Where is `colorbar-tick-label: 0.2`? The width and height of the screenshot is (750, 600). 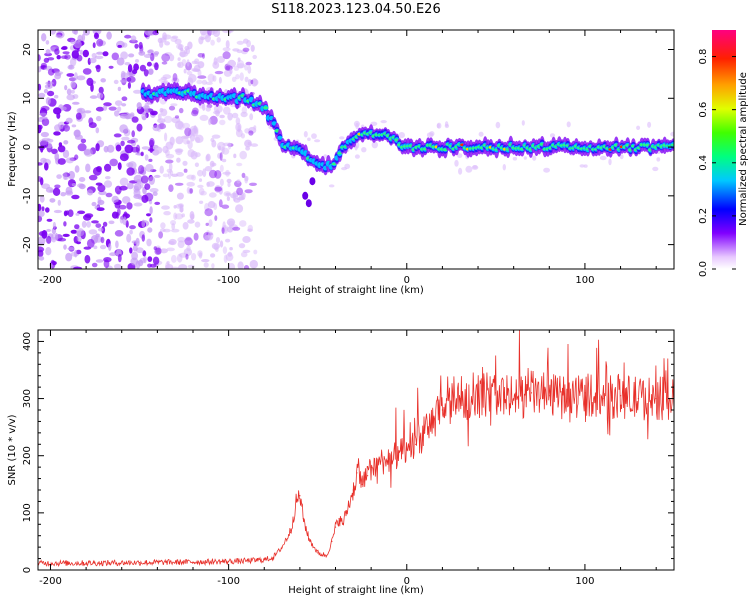
colorbar-tick-label: 0.2 is located at coordinates (703, 216).